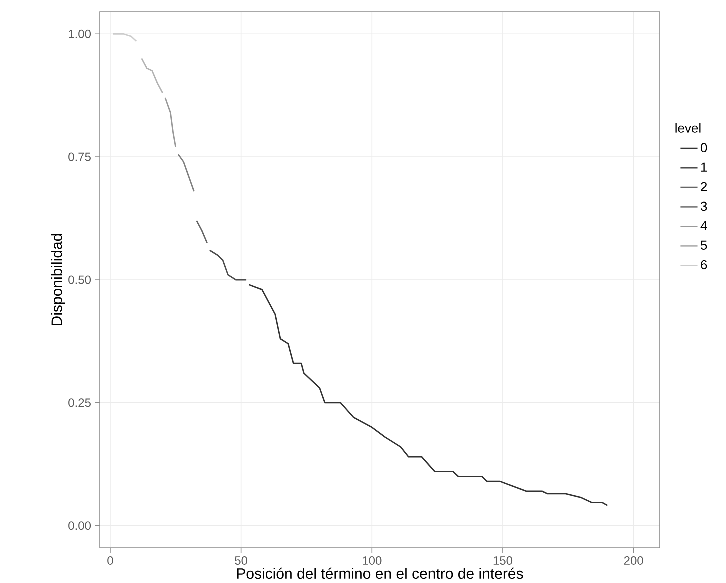 The image size is (726, 583). What do you see at coordinates (80, 280) in the screenshot?
I see `y-tick-label: 0.50` at bounding box center [80, 280].